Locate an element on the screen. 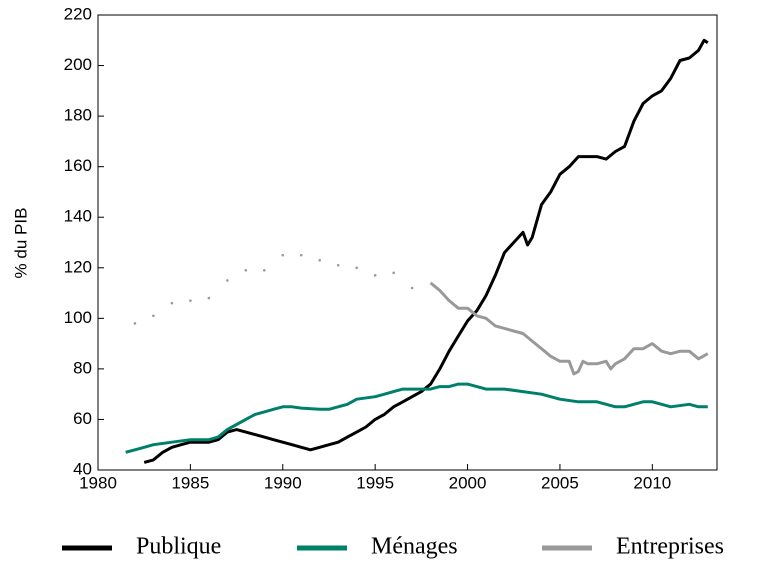  x-tick-label: 2010 is located at coordinates (652, 482).